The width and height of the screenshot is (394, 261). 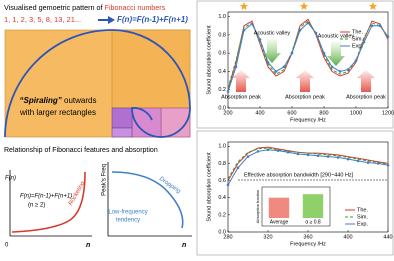 What do you see at coordinates (307, 237) in the screenshot?
I see `x-tick-label: 360` at bounding box center [307, 237].